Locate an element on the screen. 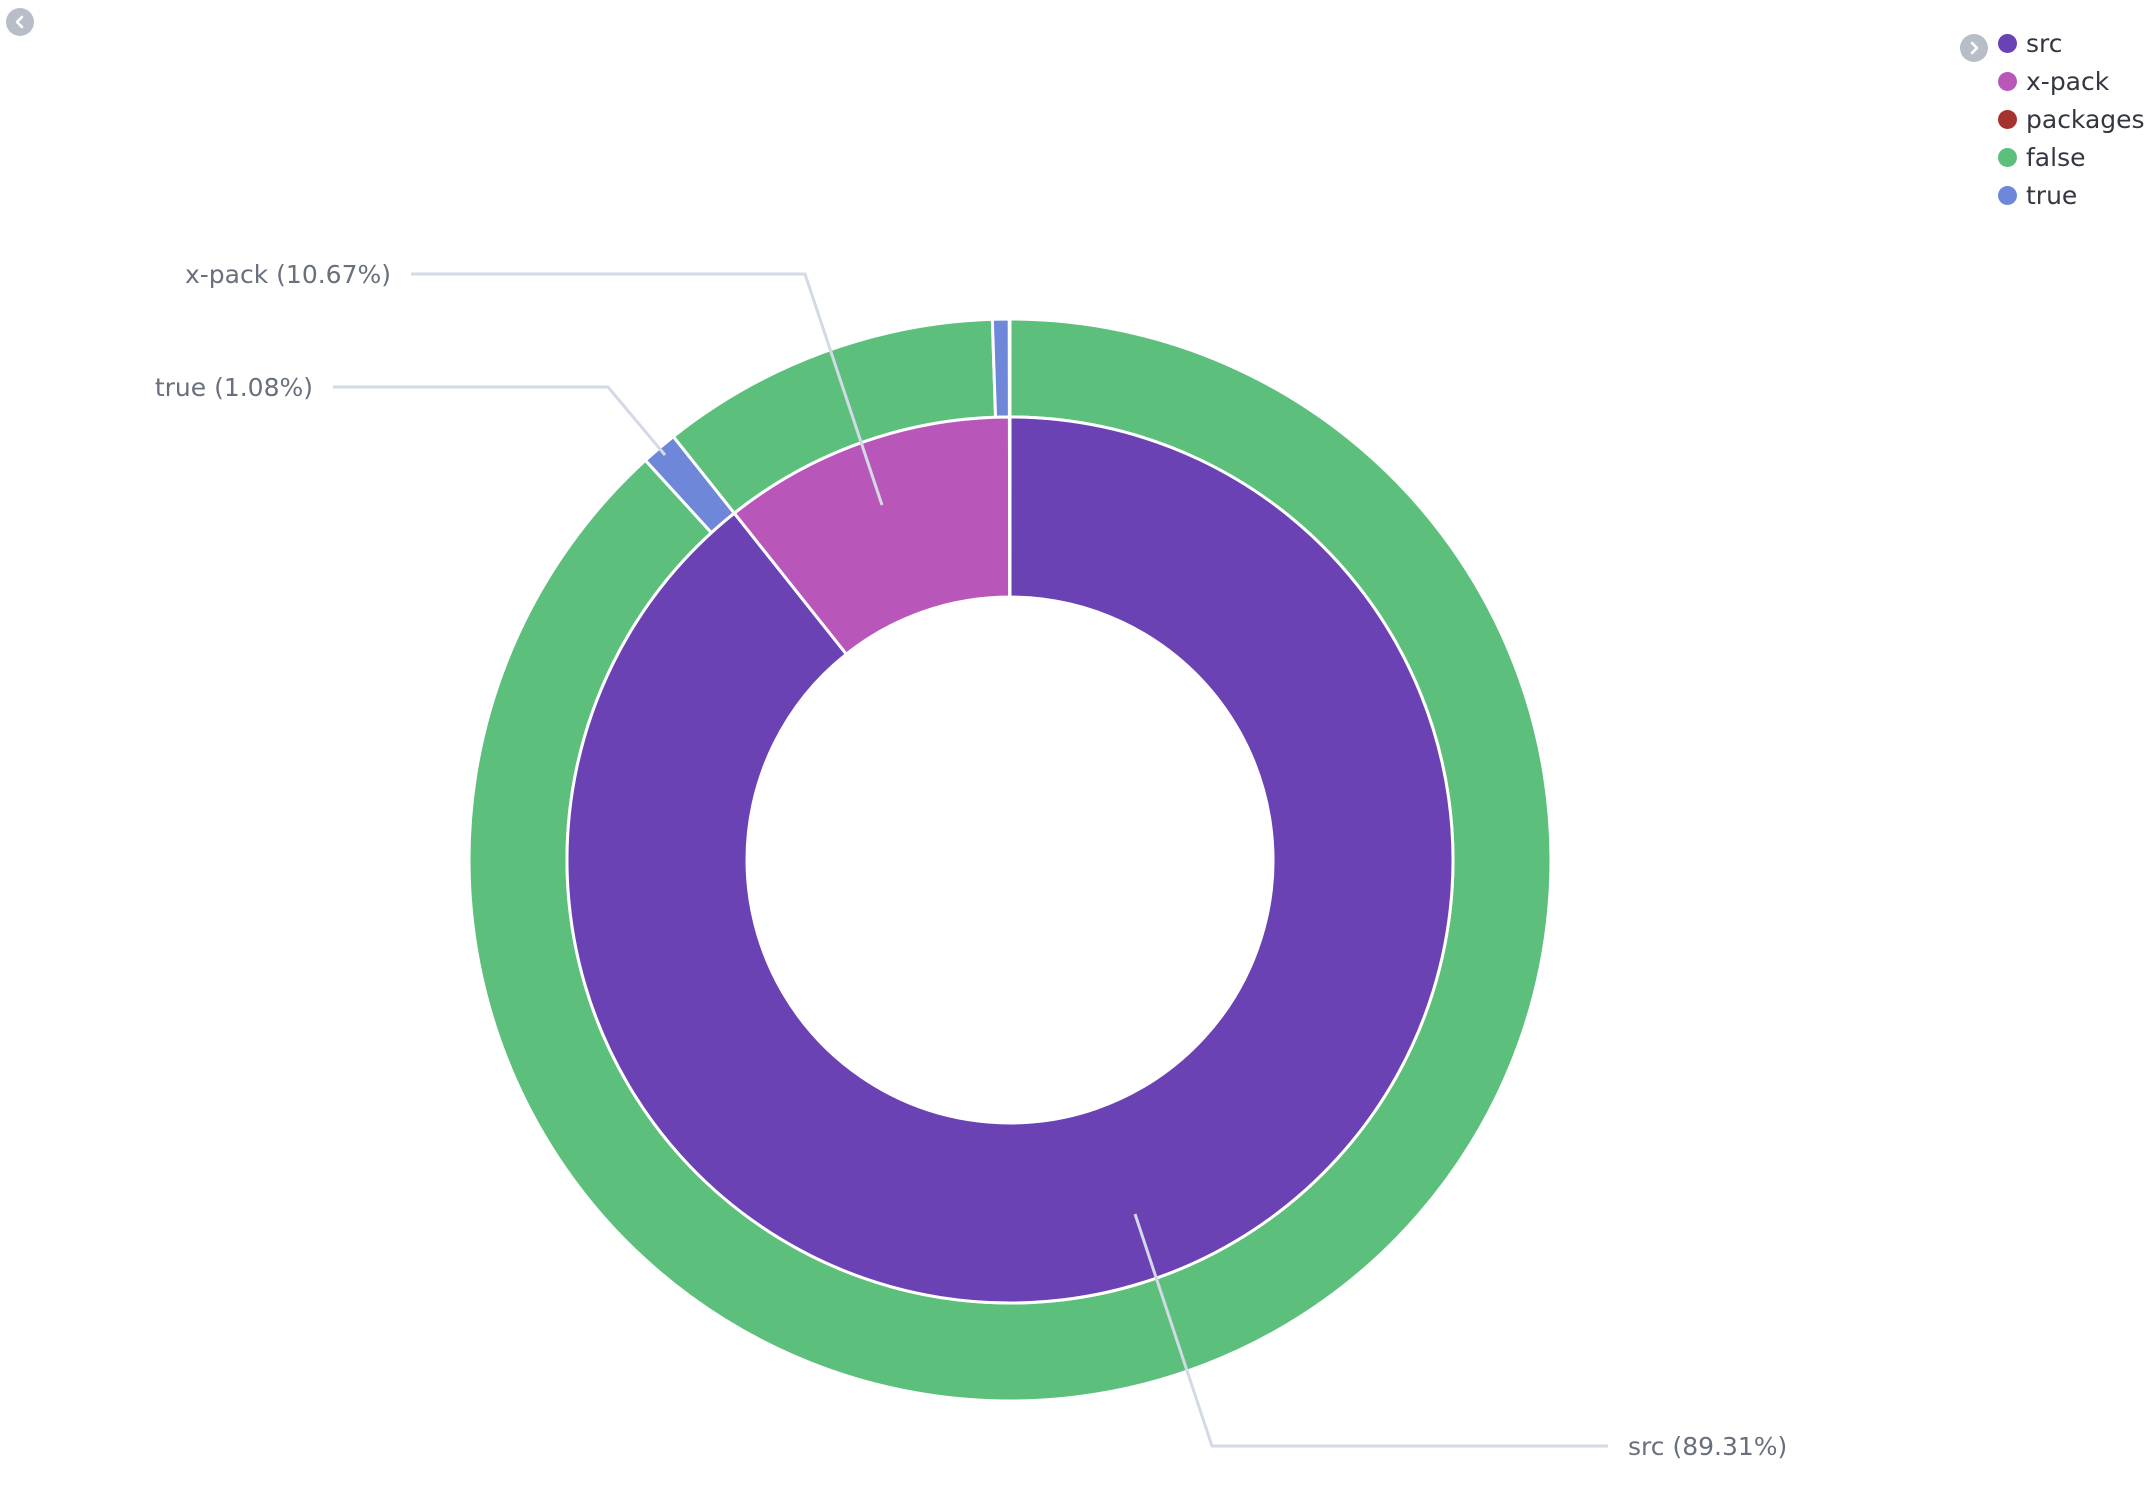 The height and width of the screenshot is (1508, 2150). legend-toggle-button is located at coordinates (1974, 48).